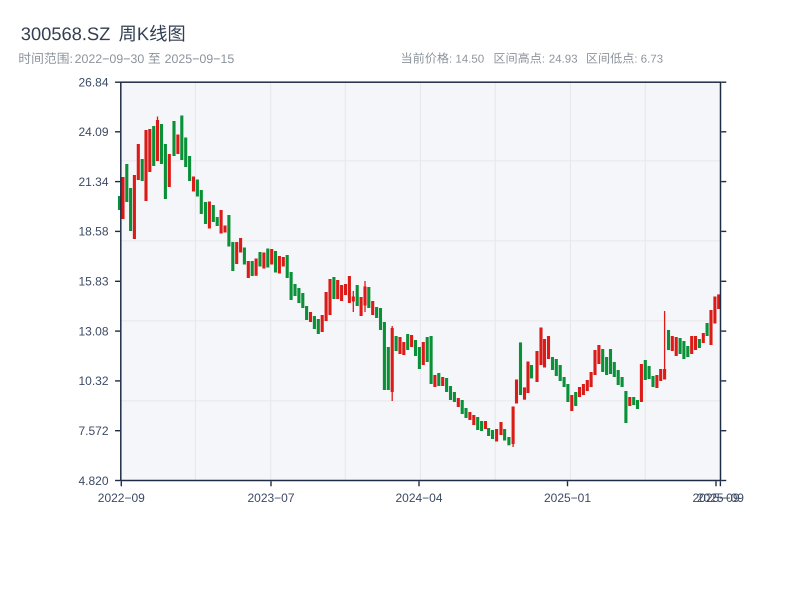  I want to click on svg-text: 2025−01, so click(567, 498).